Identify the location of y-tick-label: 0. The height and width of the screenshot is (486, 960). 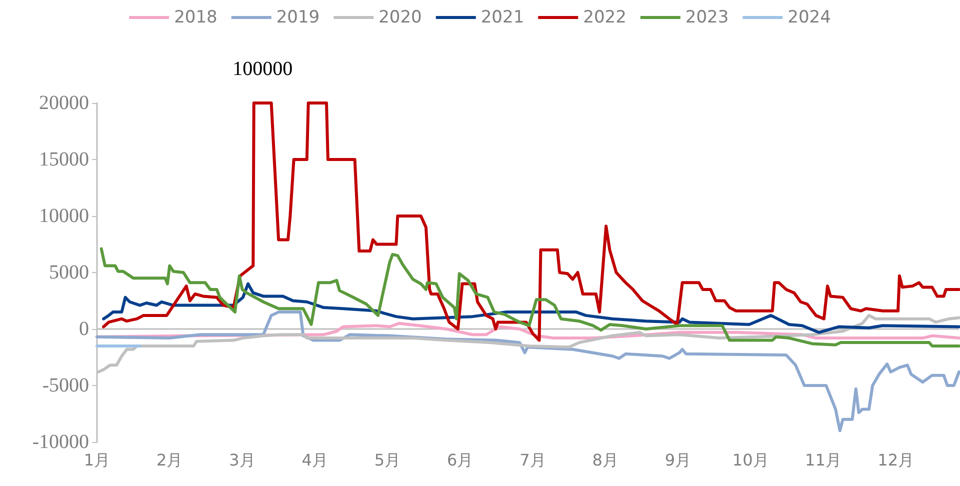
(84, 329).